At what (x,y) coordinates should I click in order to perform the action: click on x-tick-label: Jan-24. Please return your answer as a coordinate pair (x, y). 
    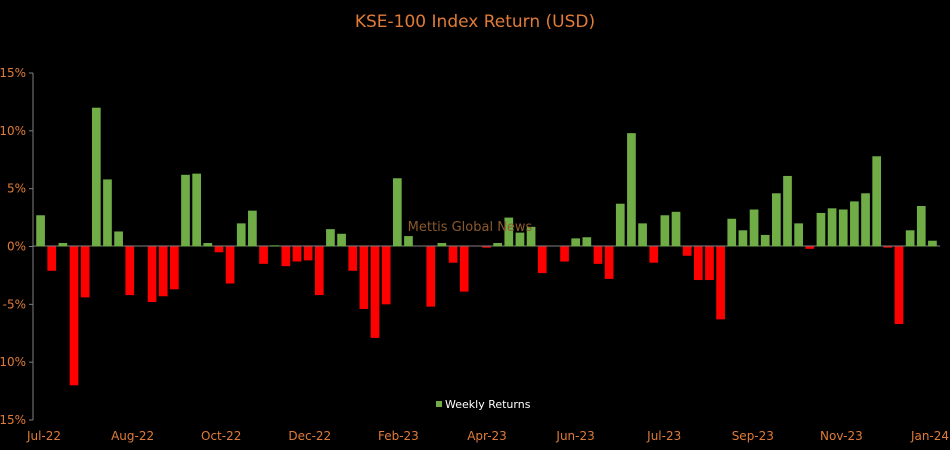
    Looking at the image, I should click on (929, 436).